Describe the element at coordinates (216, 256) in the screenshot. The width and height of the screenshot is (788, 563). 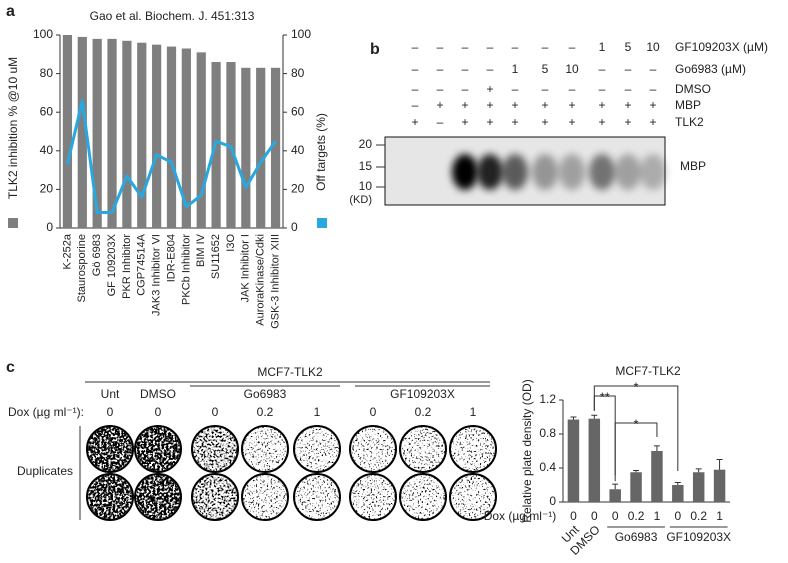
I see `x-tick-label: SU11652` at that location.